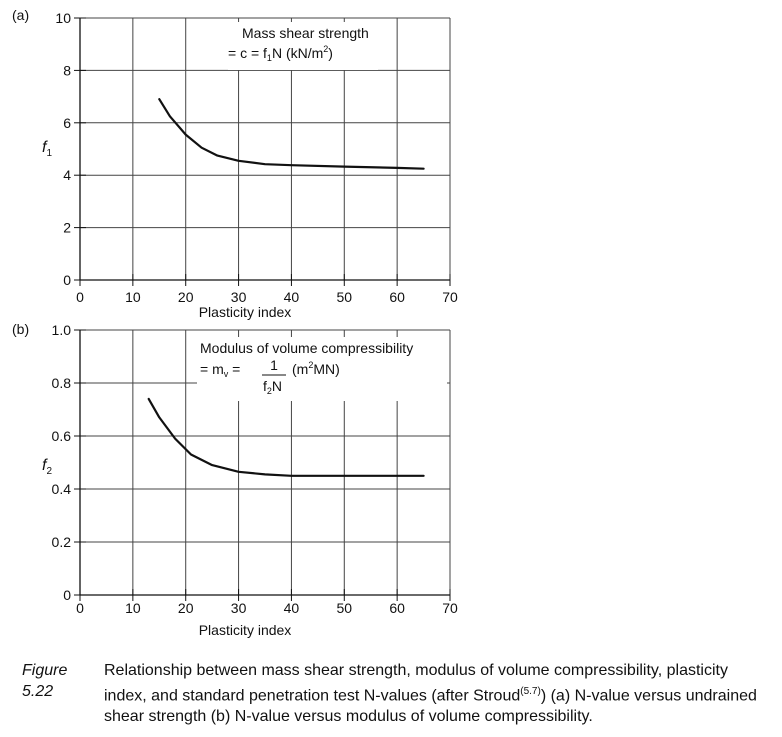 This screenshot has height=737, width=782. I want to click on annotation-unit-suffix: MN), so click(326, 369).